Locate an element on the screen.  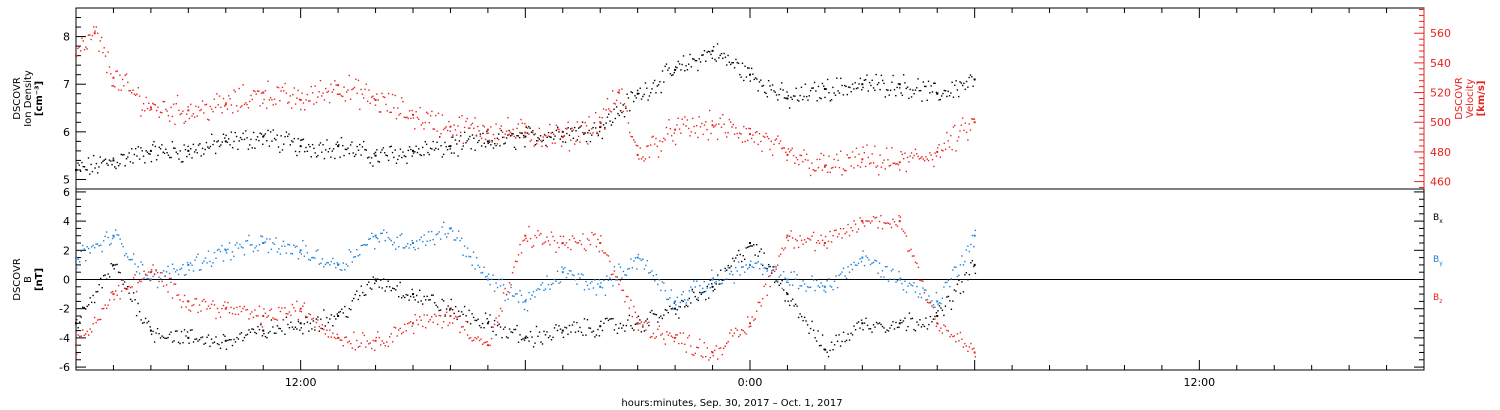
y-tick-label-bottom: -6 is located at coordinates (64, 367).